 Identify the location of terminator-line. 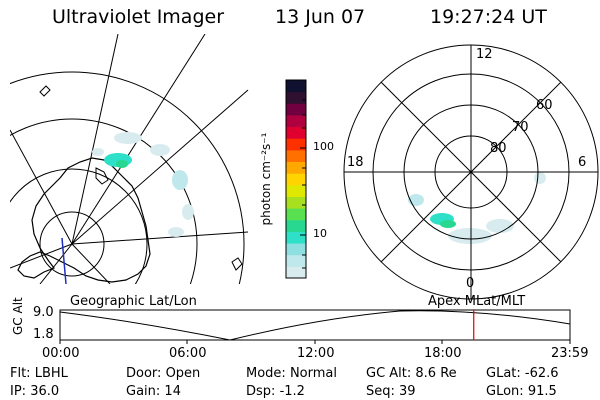
(64, 260).